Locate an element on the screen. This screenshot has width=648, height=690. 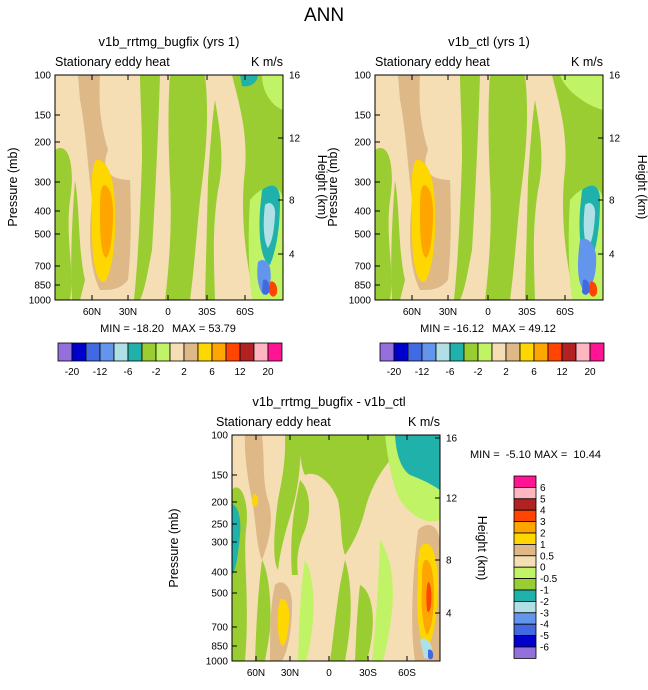
panel-3-ylabel: Pressure (mb) is located at coordinates (174, 547).